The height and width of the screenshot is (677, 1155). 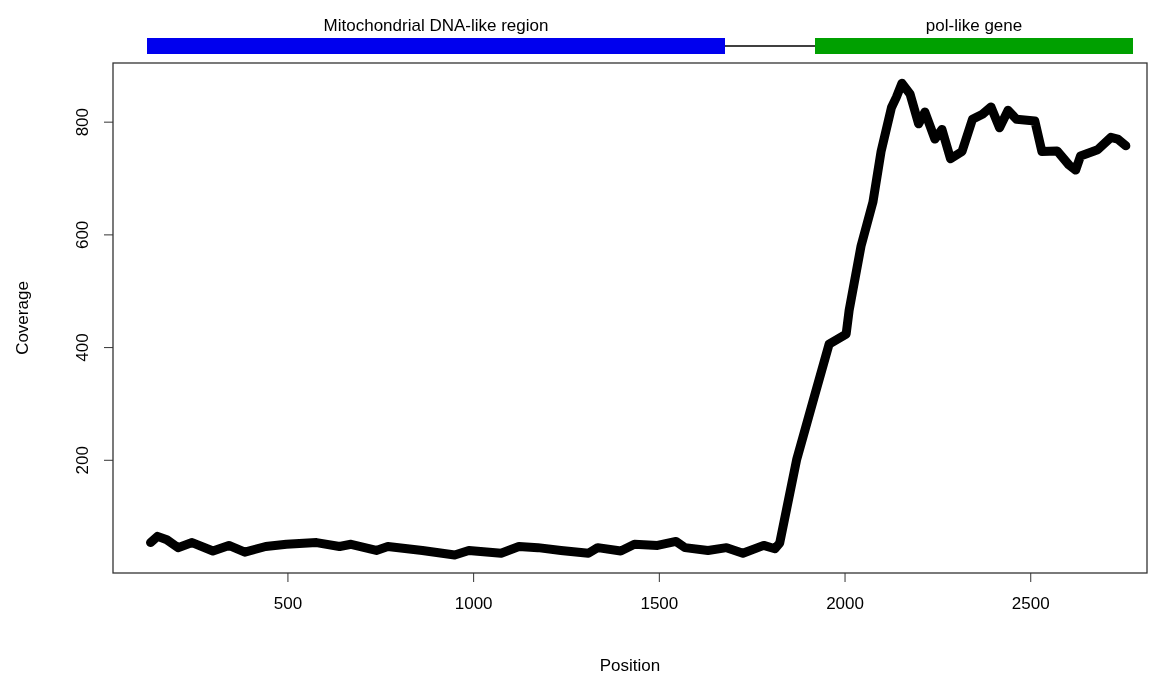 I want to click on y-tick-label: 200, so click(x=82, y=460).